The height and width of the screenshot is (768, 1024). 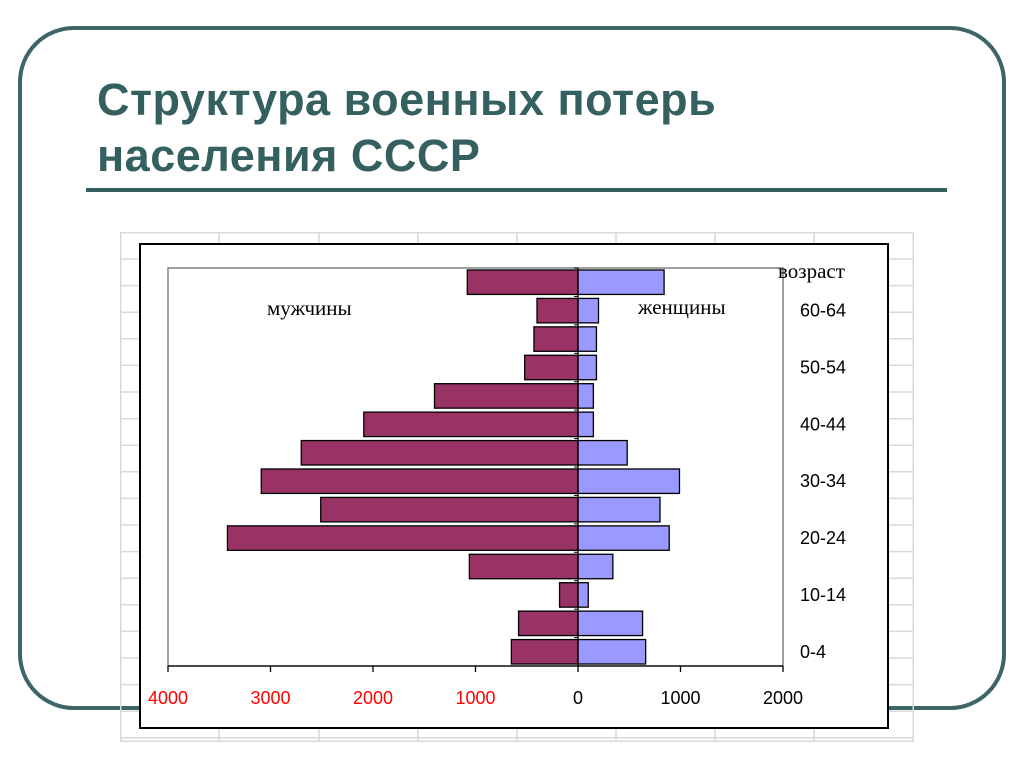 I want to click on bar-women-65+, so click(x=621, y=282).